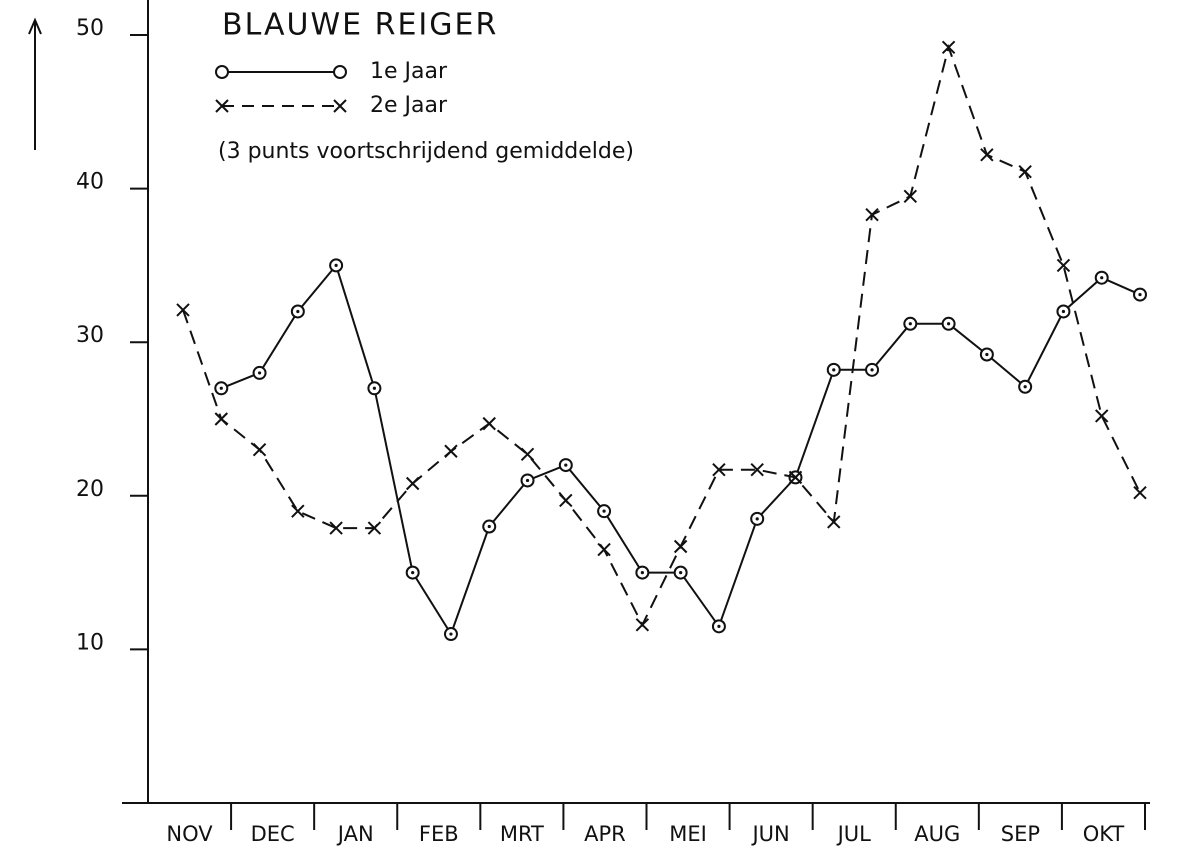 Image resolution: width=1203 pixels, height=855 pixels. I want to click on legend-label: 2e Jaar, so click(409, 105).